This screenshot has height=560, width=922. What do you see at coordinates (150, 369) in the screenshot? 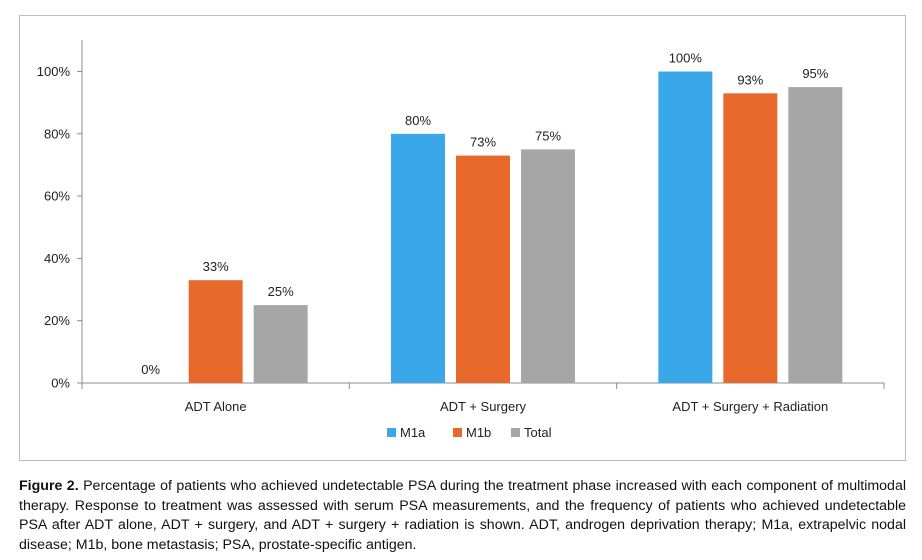
I see `data-label: 0%` at bounding box center [150, 369].